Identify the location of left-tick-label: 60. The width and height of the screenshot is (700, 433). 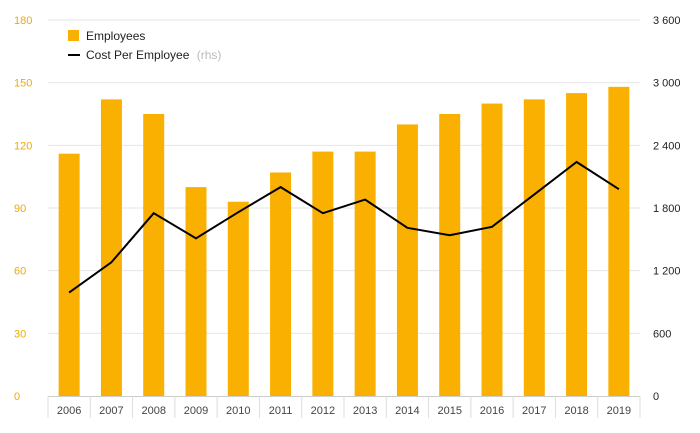
(20, 272).